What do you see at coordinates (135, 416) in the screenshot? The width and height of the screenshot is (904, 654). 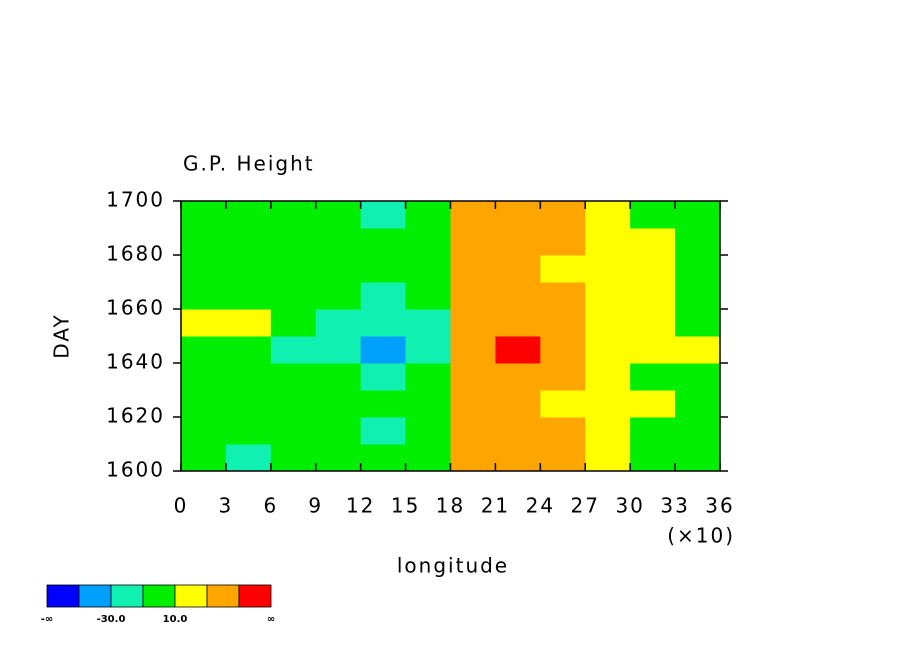 I see `y-tick-label: 1620` at bounding box center [135, 416].